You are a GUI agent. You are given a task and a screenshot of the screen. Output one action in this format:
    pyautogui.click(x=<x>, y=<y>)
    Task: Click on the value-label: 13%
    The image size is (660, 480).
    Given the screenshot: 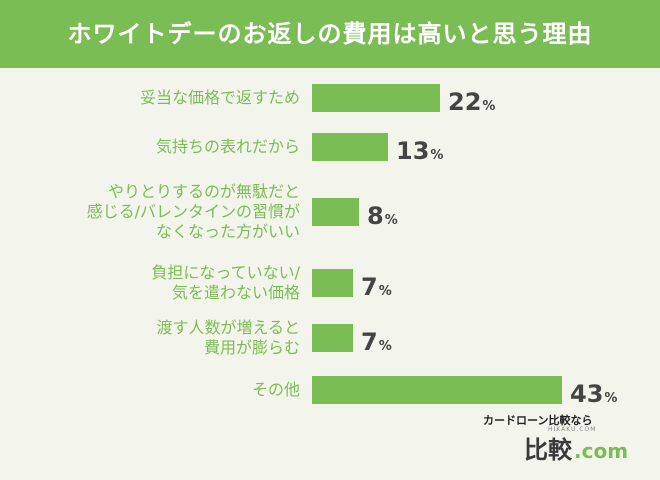 What is the action you would take?
    pyautogui.click(x=419, y=153)
    